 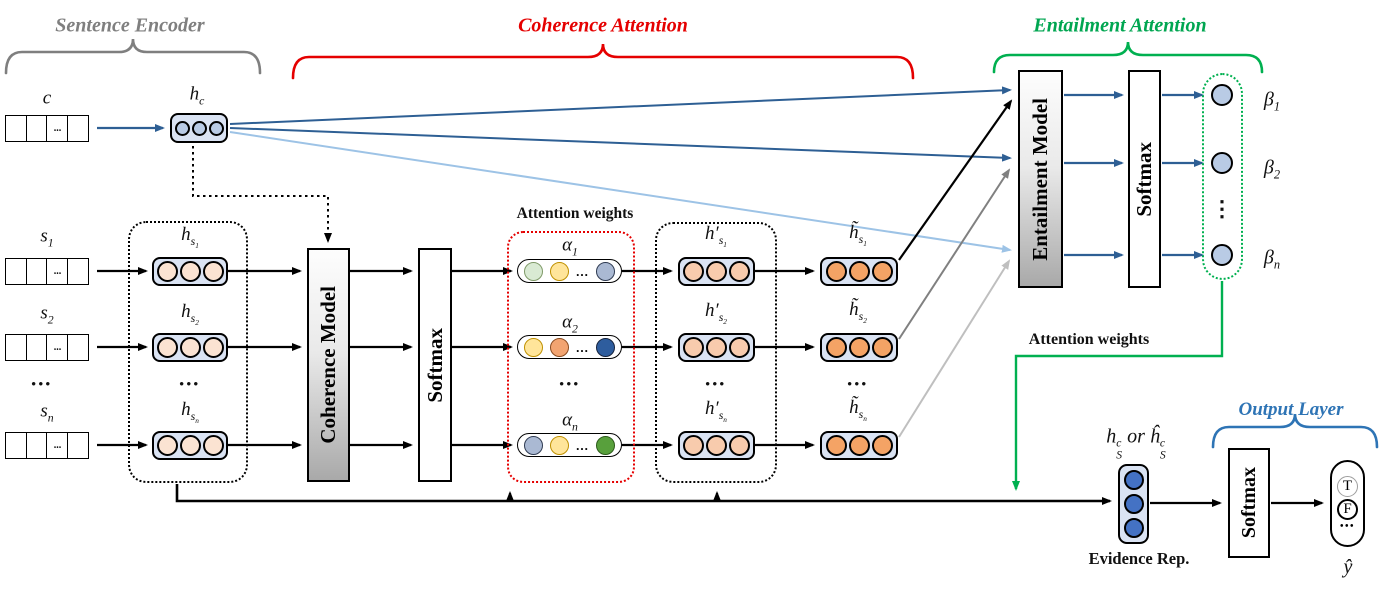 I want to click on coherence-model-label: Coherence Model, so click(x=328, y=365).